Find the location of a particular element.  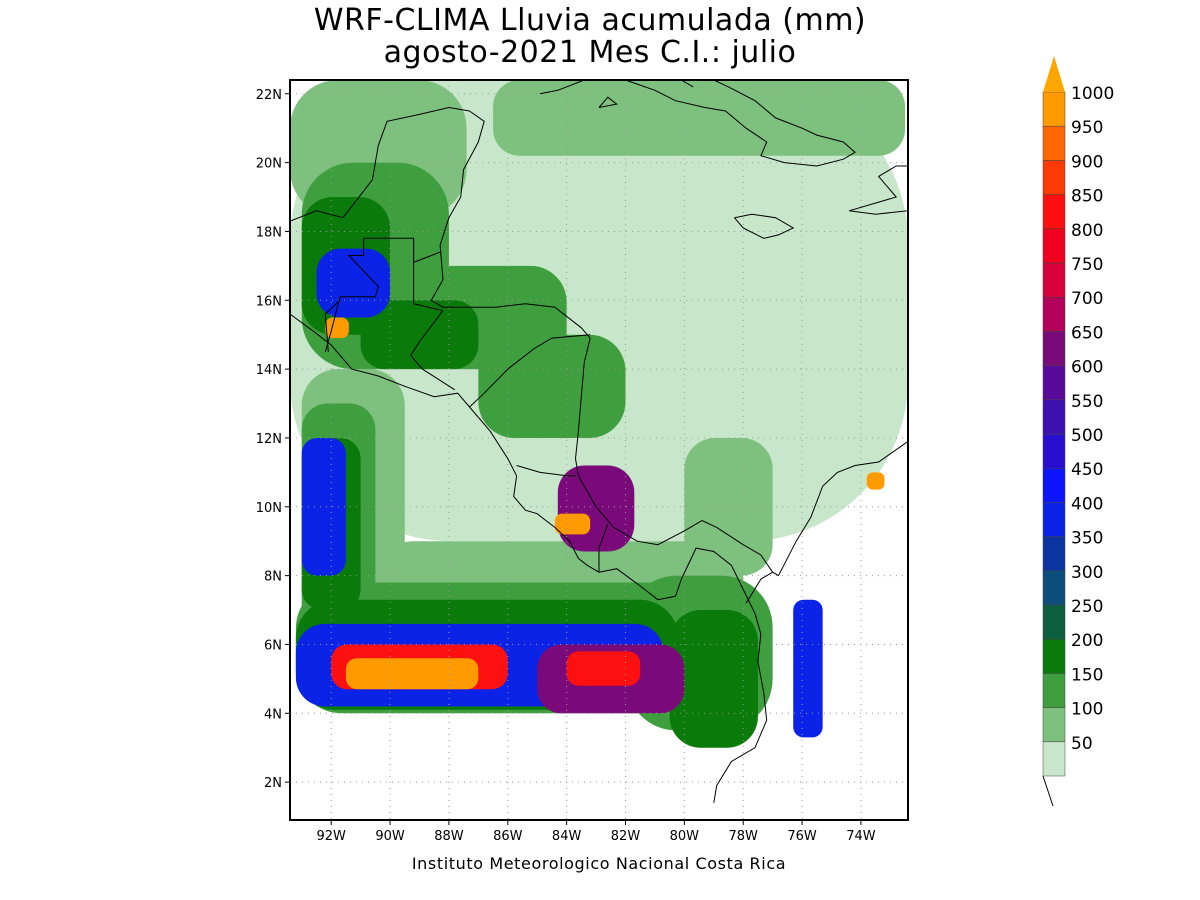

colorbar-label-1000: 1000 is located at coordinates (1092, 94).